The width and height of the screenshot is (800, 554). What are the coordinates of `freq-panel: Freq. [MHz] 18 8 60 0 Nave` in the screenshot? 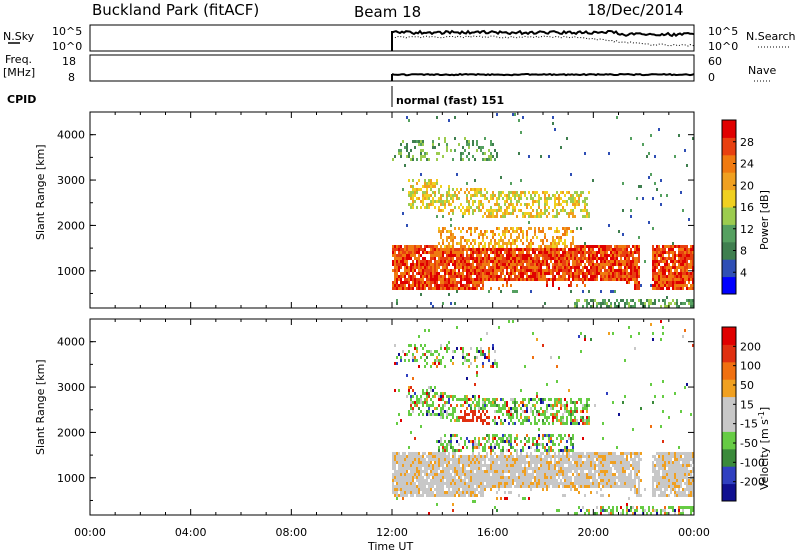 It's located at (389, 68).